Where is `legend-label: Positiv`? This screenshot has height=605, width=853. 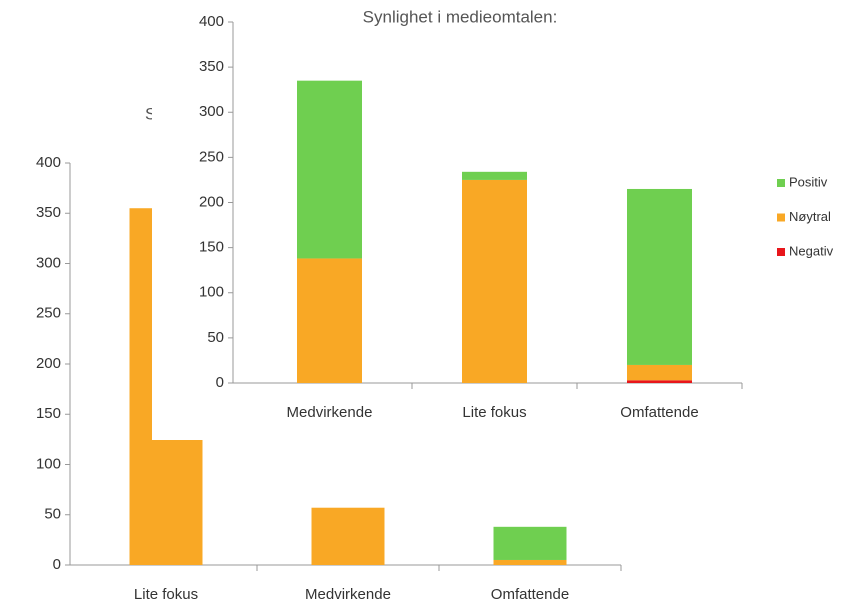 legend-label: Positiv is located at coordinates (808, 181).